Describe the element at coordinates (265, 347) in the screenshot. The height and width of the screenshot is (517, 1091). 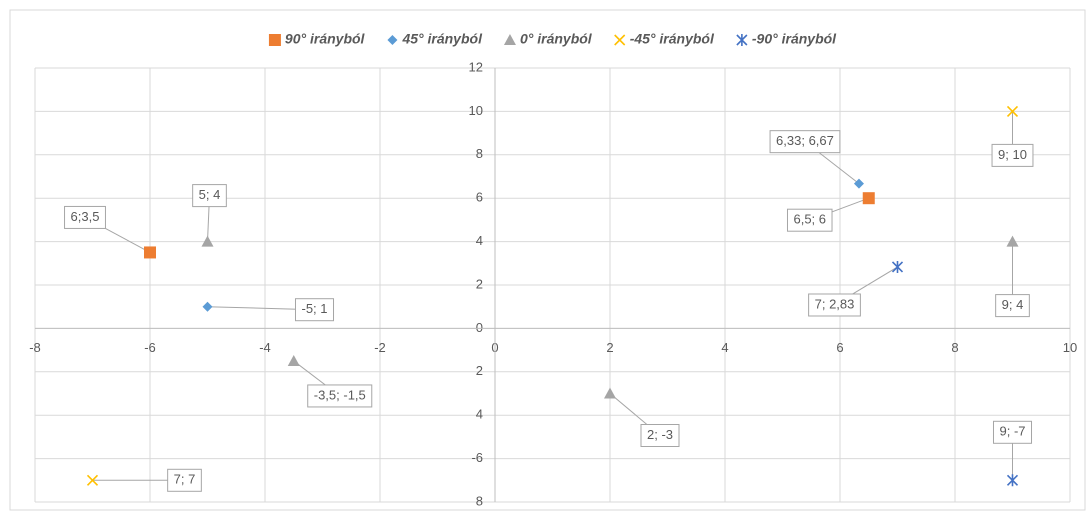
I see `x-tick-label: -4` at that location.